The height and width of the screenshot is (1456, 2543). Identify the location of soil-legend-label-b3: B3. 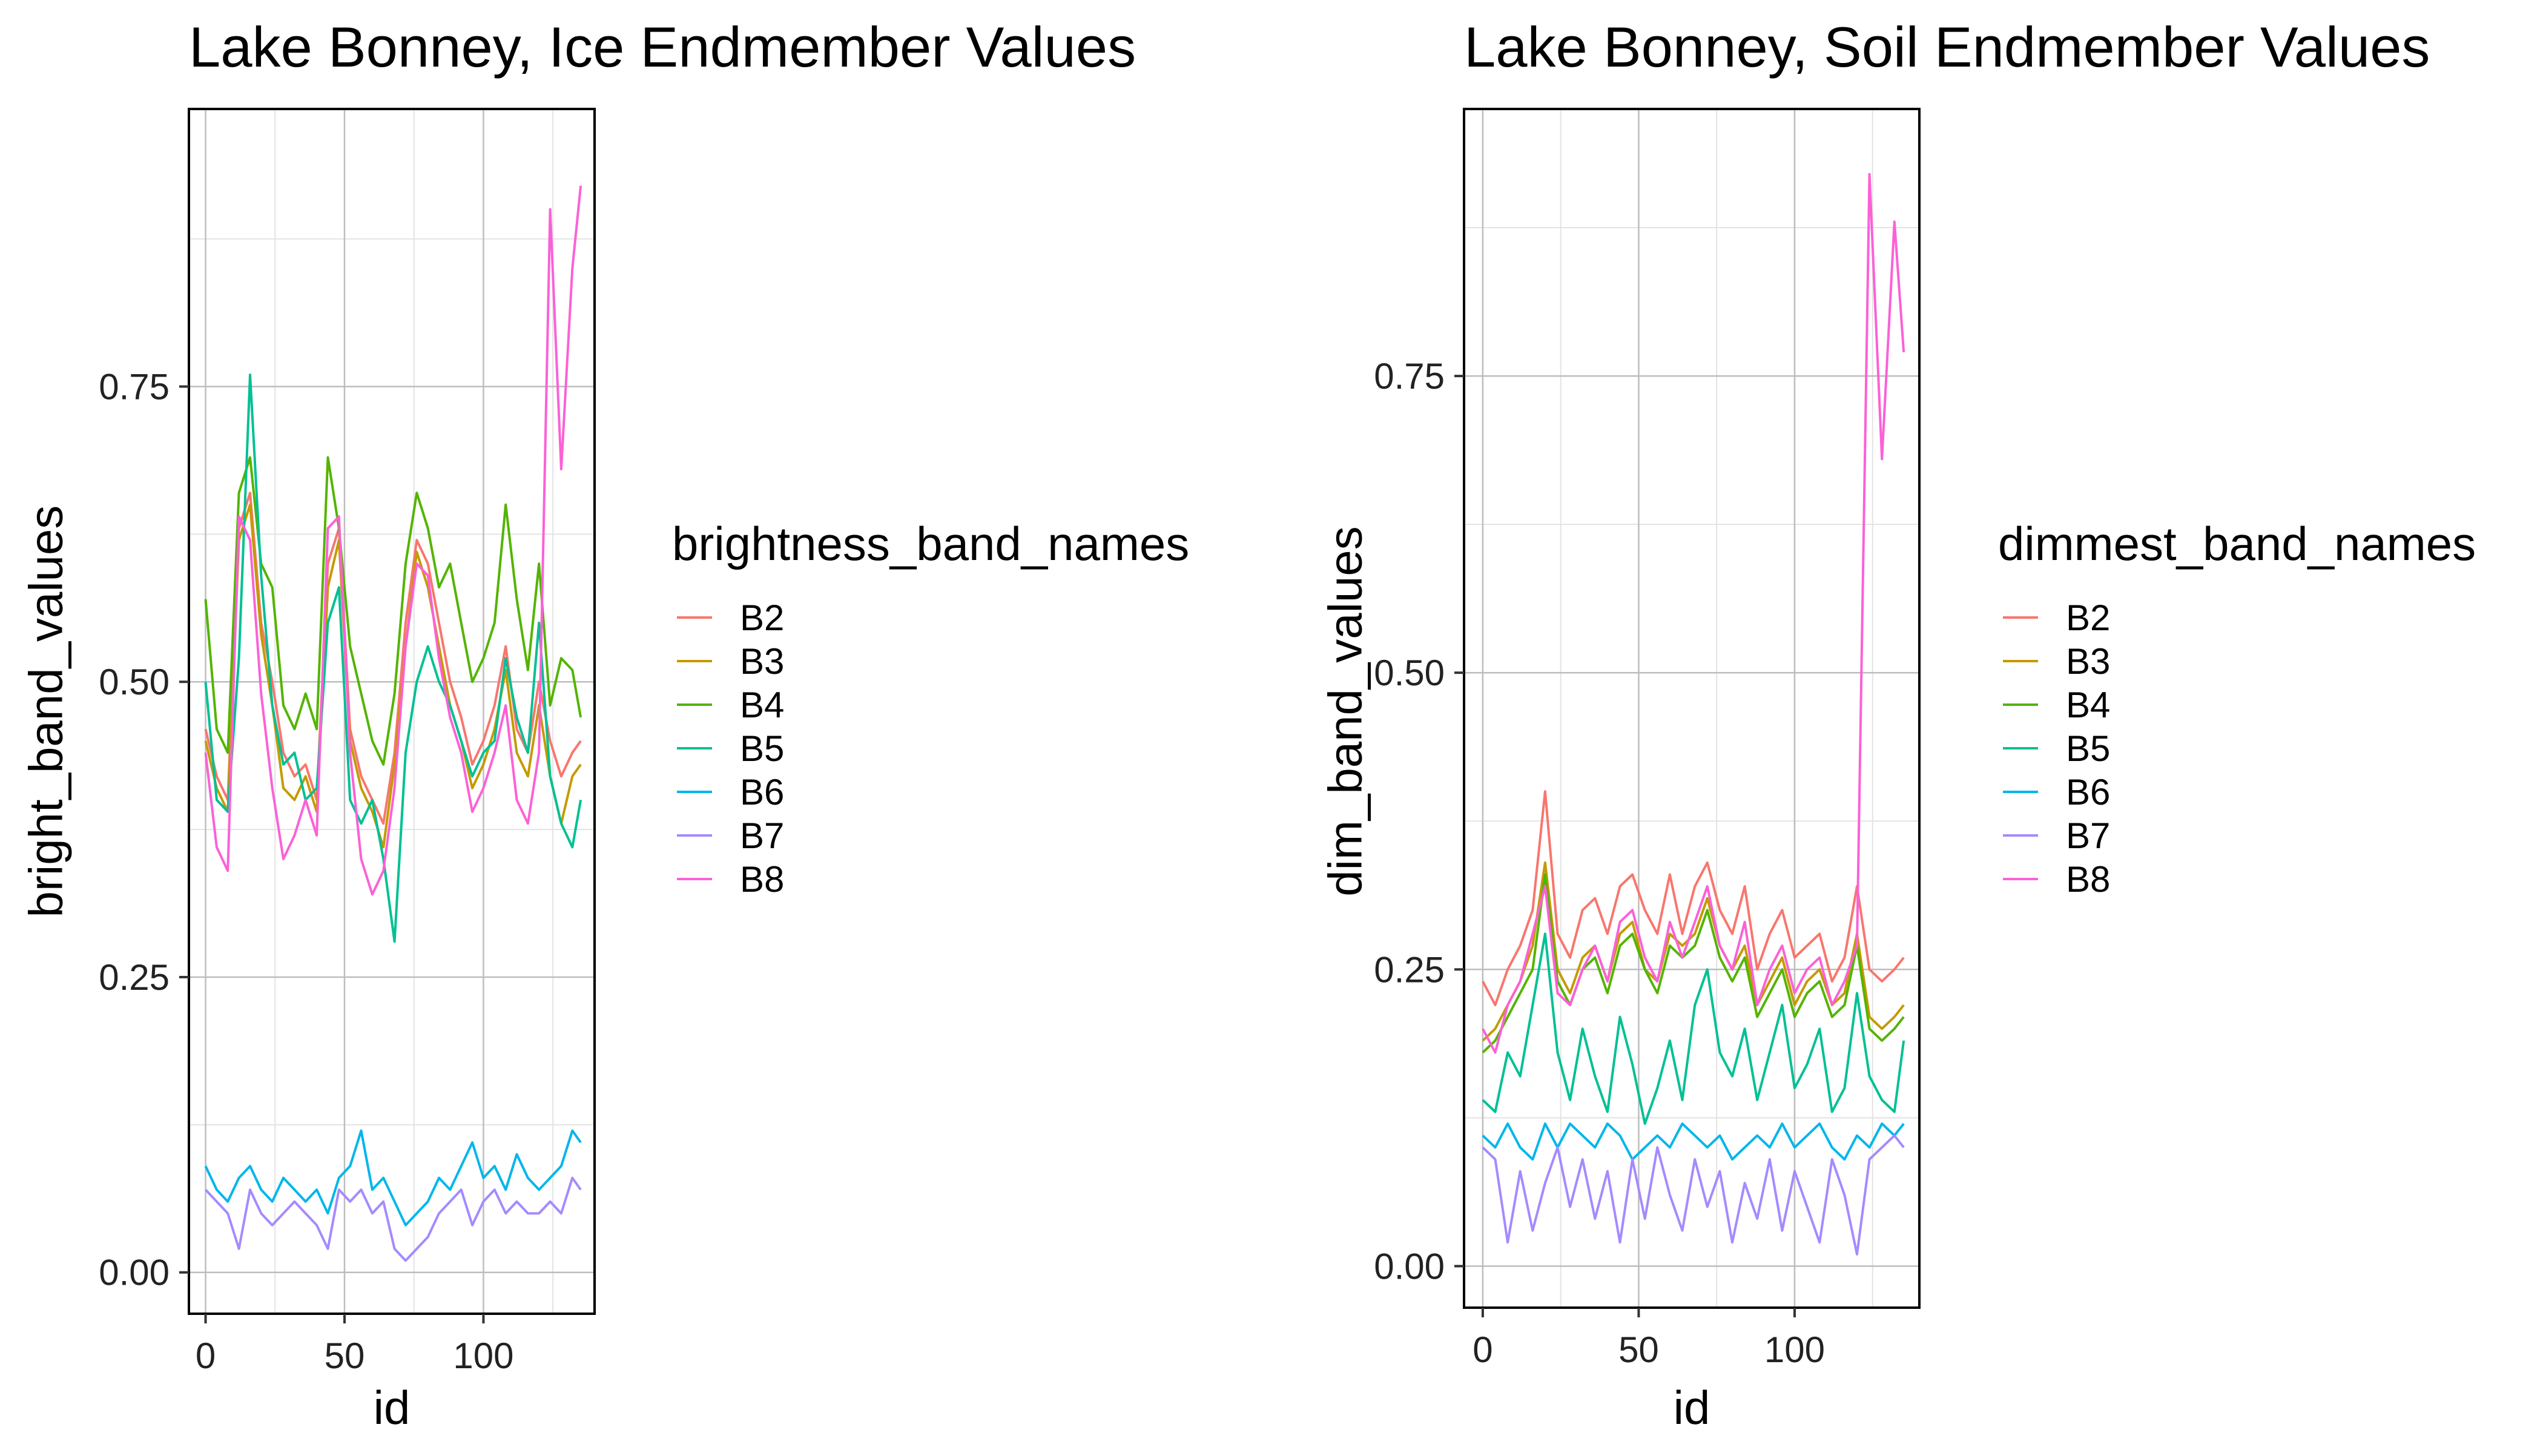
(2088, 661).